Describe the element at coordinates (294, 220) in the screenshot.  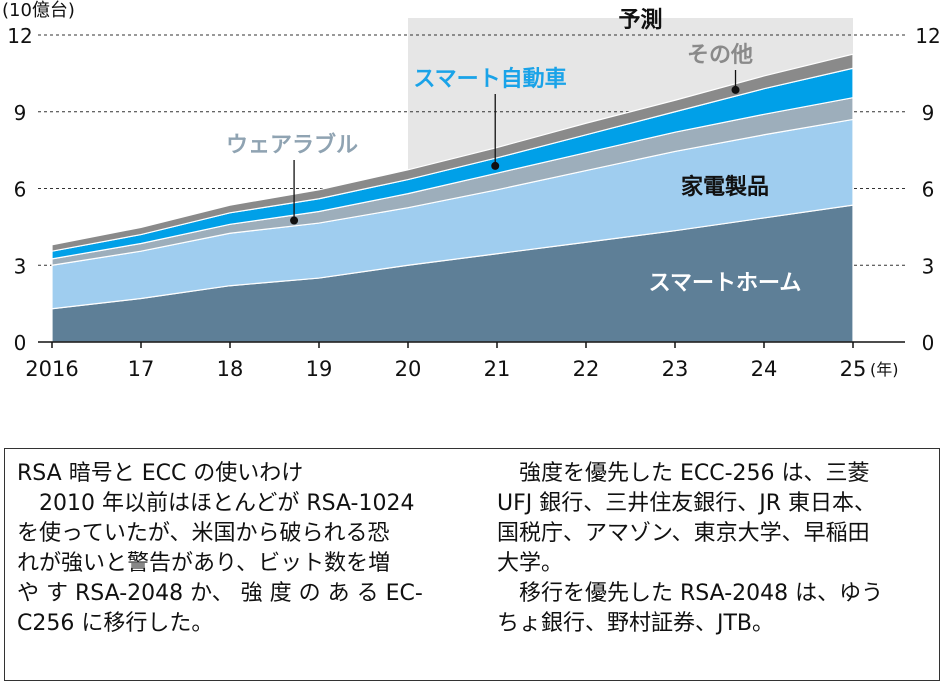
I see `series-wearable-dot` at that location.